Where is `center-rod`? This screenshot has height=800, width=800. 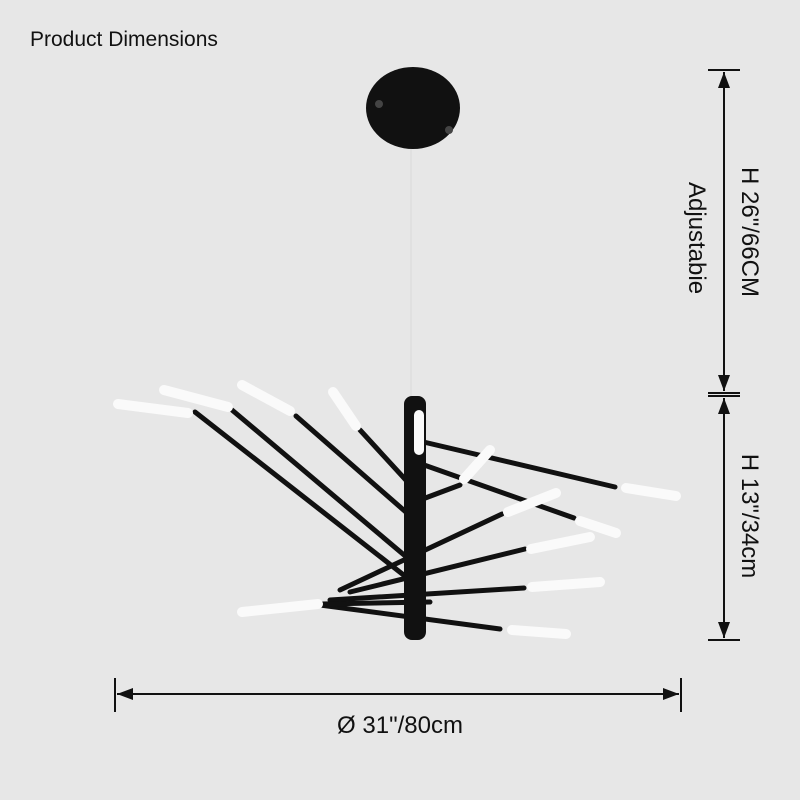
center-rod is located at coordinates (415, 518).